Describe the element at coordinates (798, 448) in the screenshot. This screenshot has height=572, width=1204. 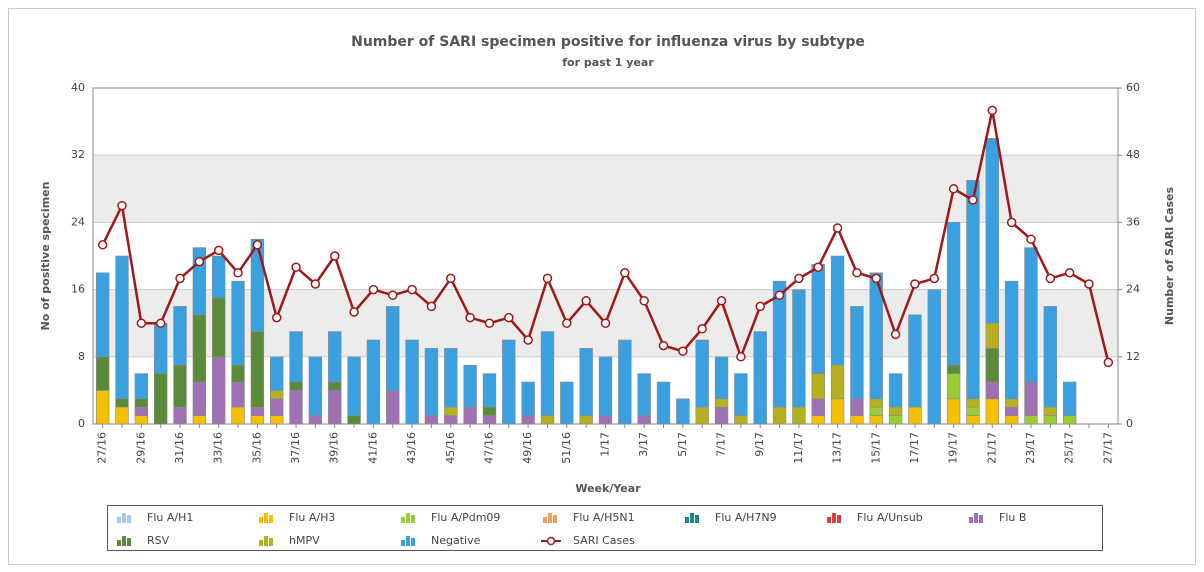
I see `x-tick-label: 11/17` at that location.